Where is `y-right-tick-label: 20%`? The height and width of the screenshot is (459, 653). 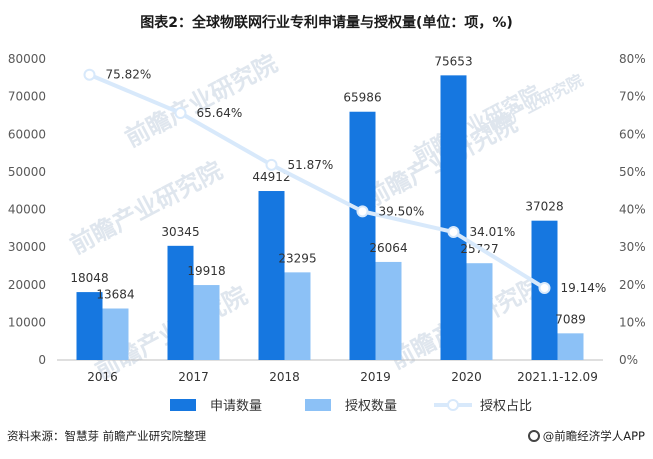
y-right-tick-label: 20% is located at coordinates (632, 285).